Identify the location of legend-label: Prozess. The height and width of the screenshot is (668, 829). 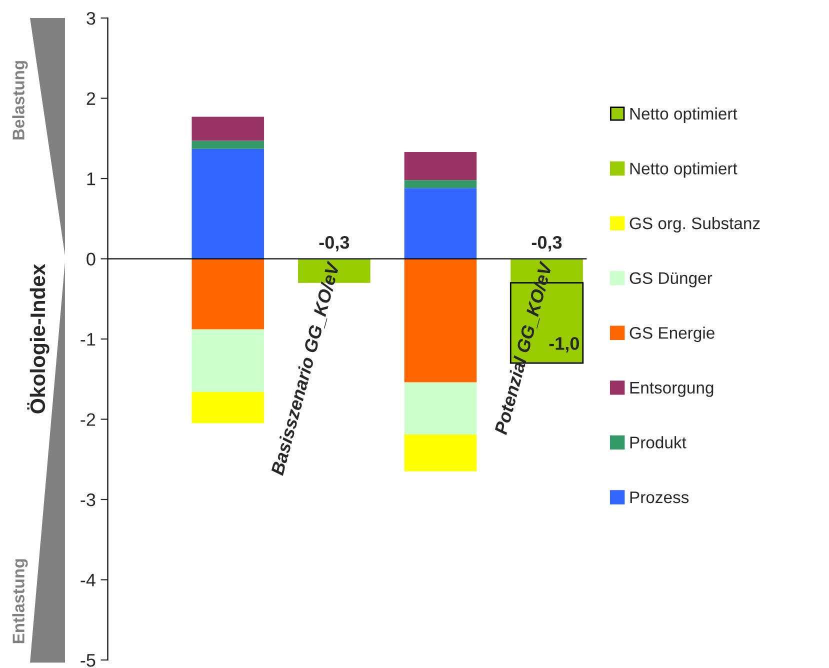
(659, 498).